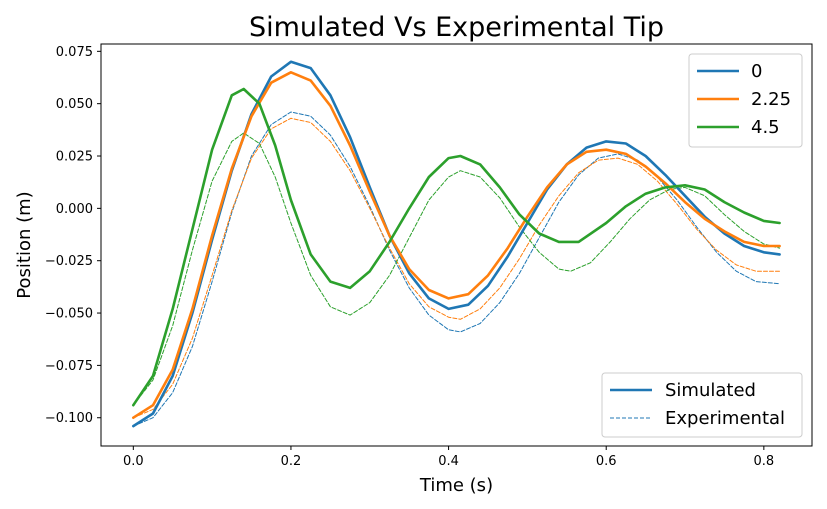 This screenshot has height=509, width=827. What do you see at coordinates (725, 418) in the screenshot?
I see `legend-label-experimental: Experimental` at bounding box center [725, 418].